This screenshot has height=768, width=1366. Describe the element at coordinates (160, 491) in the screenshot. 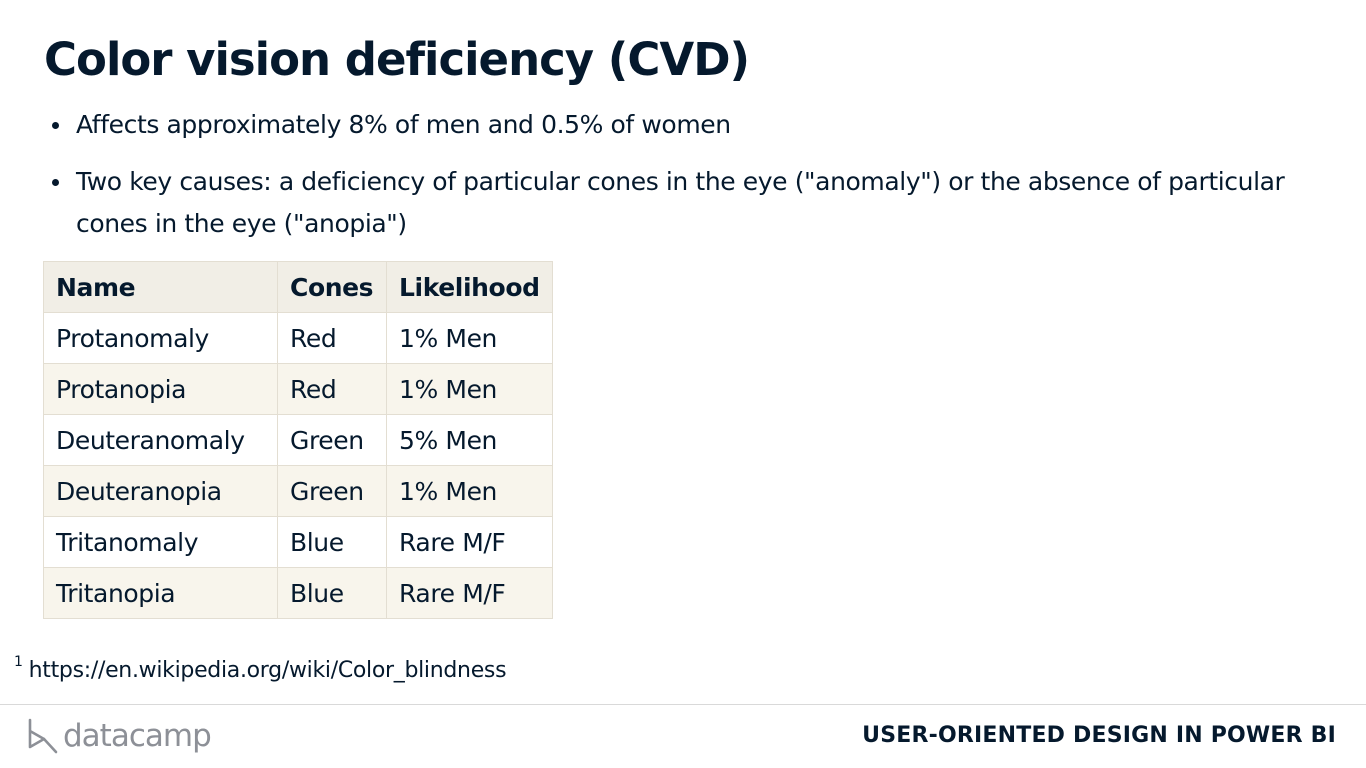

I see `cell-name: Deuteranopia` at that location.